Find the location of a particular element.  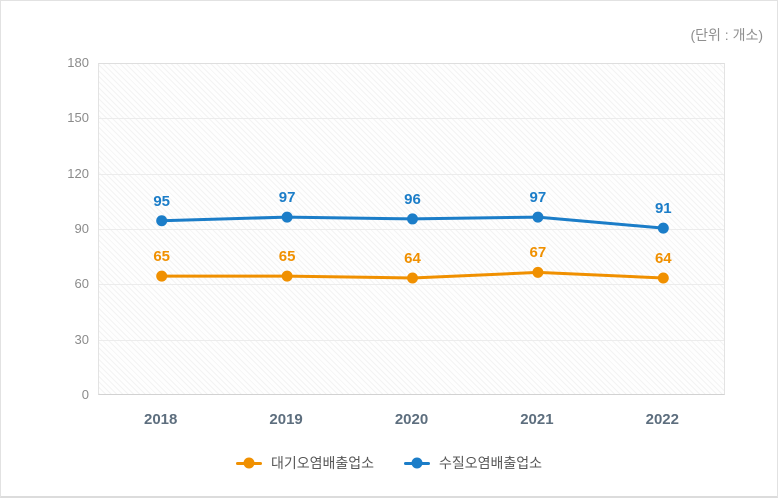

y-tick-label: 30 is located at coordinates (81, 339).